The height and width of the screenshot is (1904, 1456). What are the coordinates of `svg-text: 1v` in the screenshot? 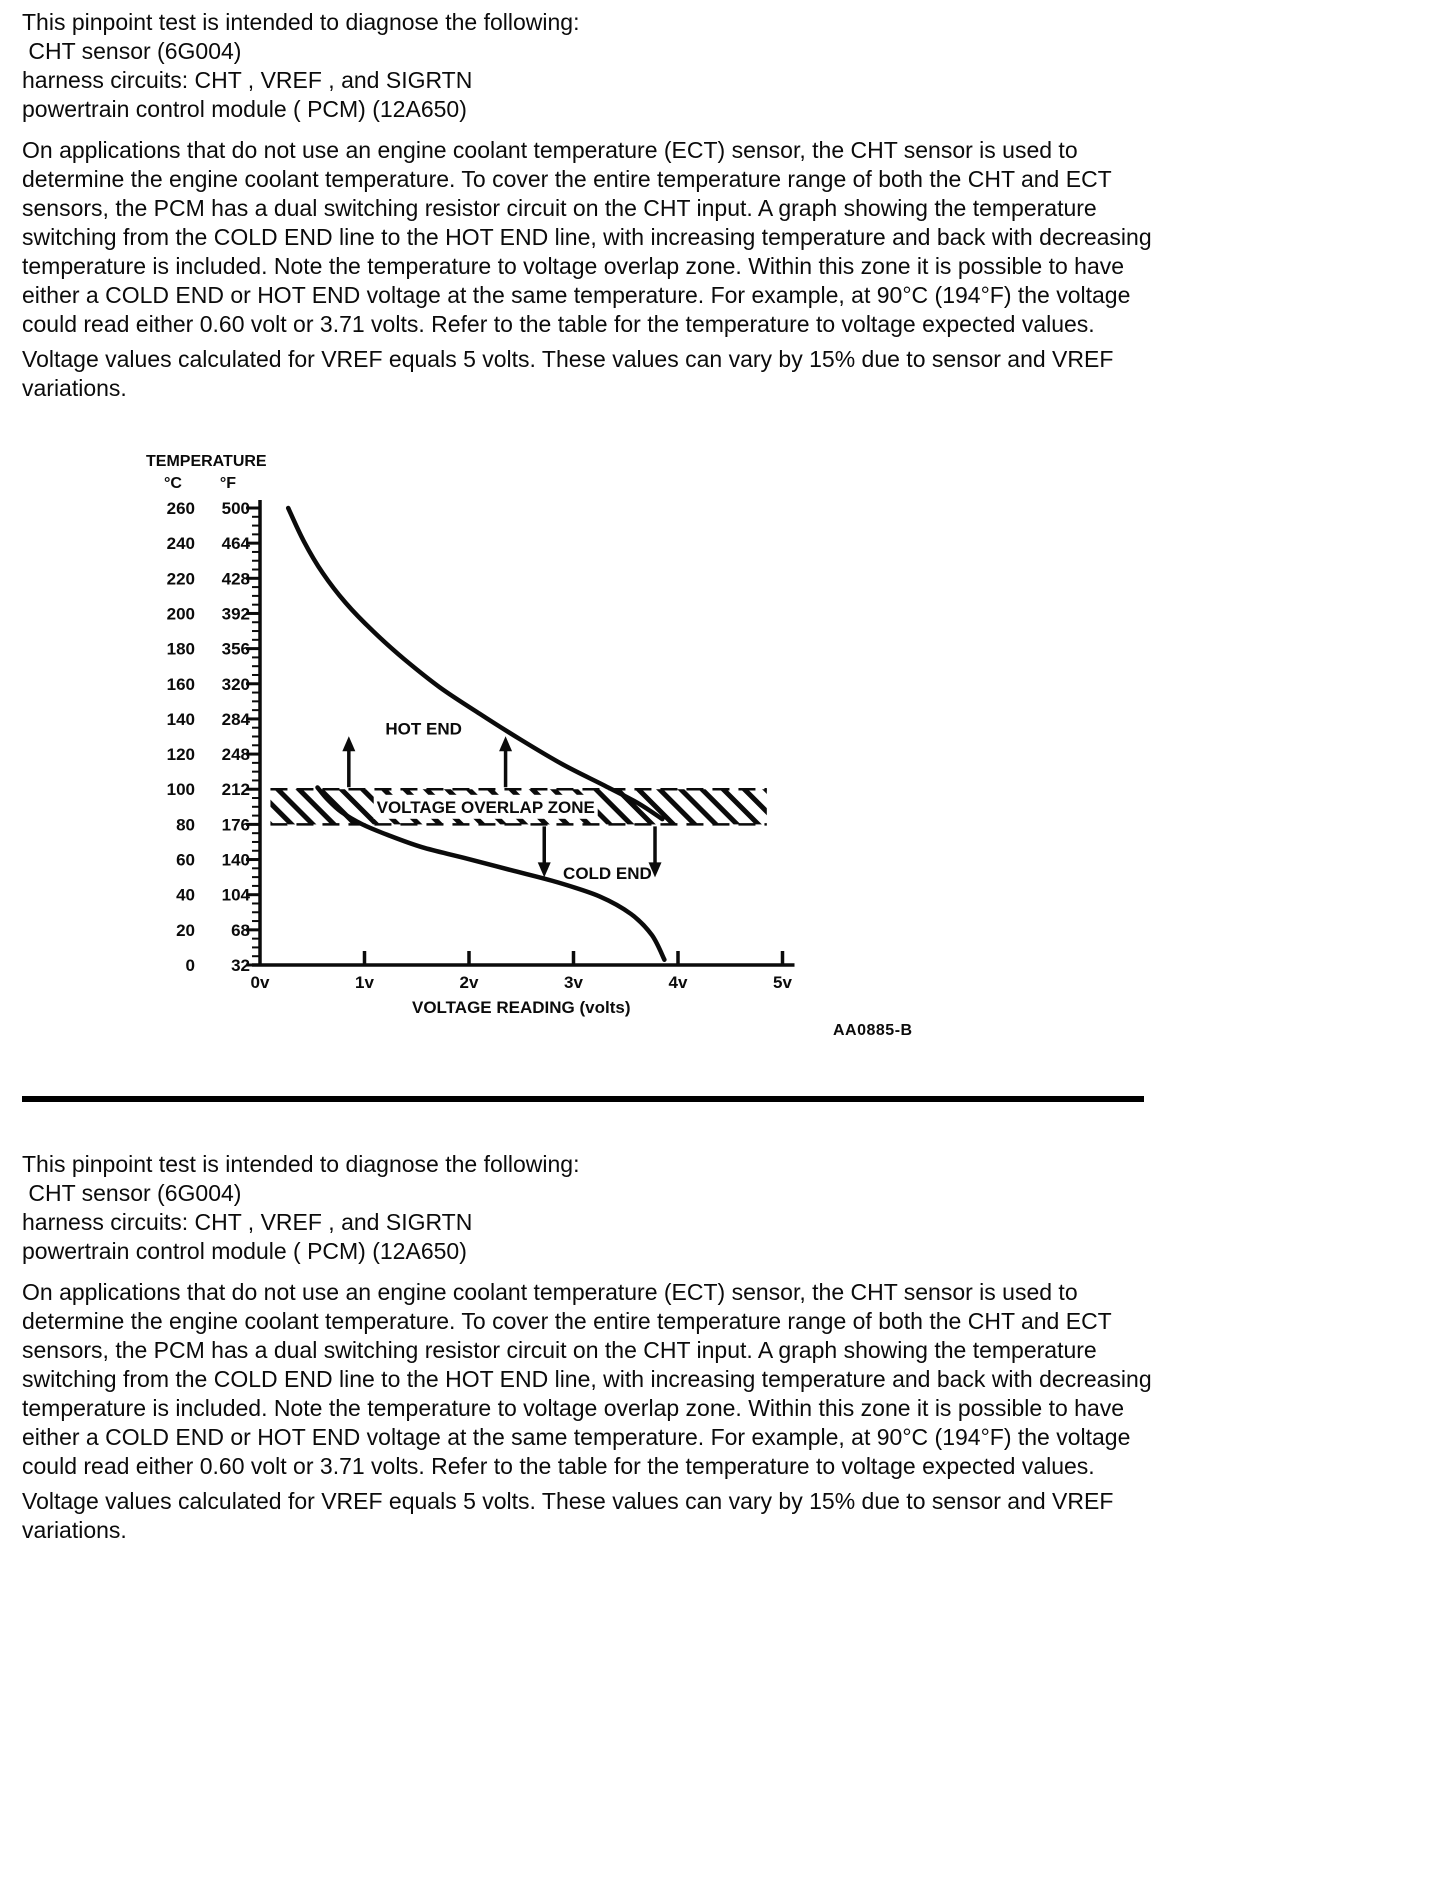 It's located at (364, 982).